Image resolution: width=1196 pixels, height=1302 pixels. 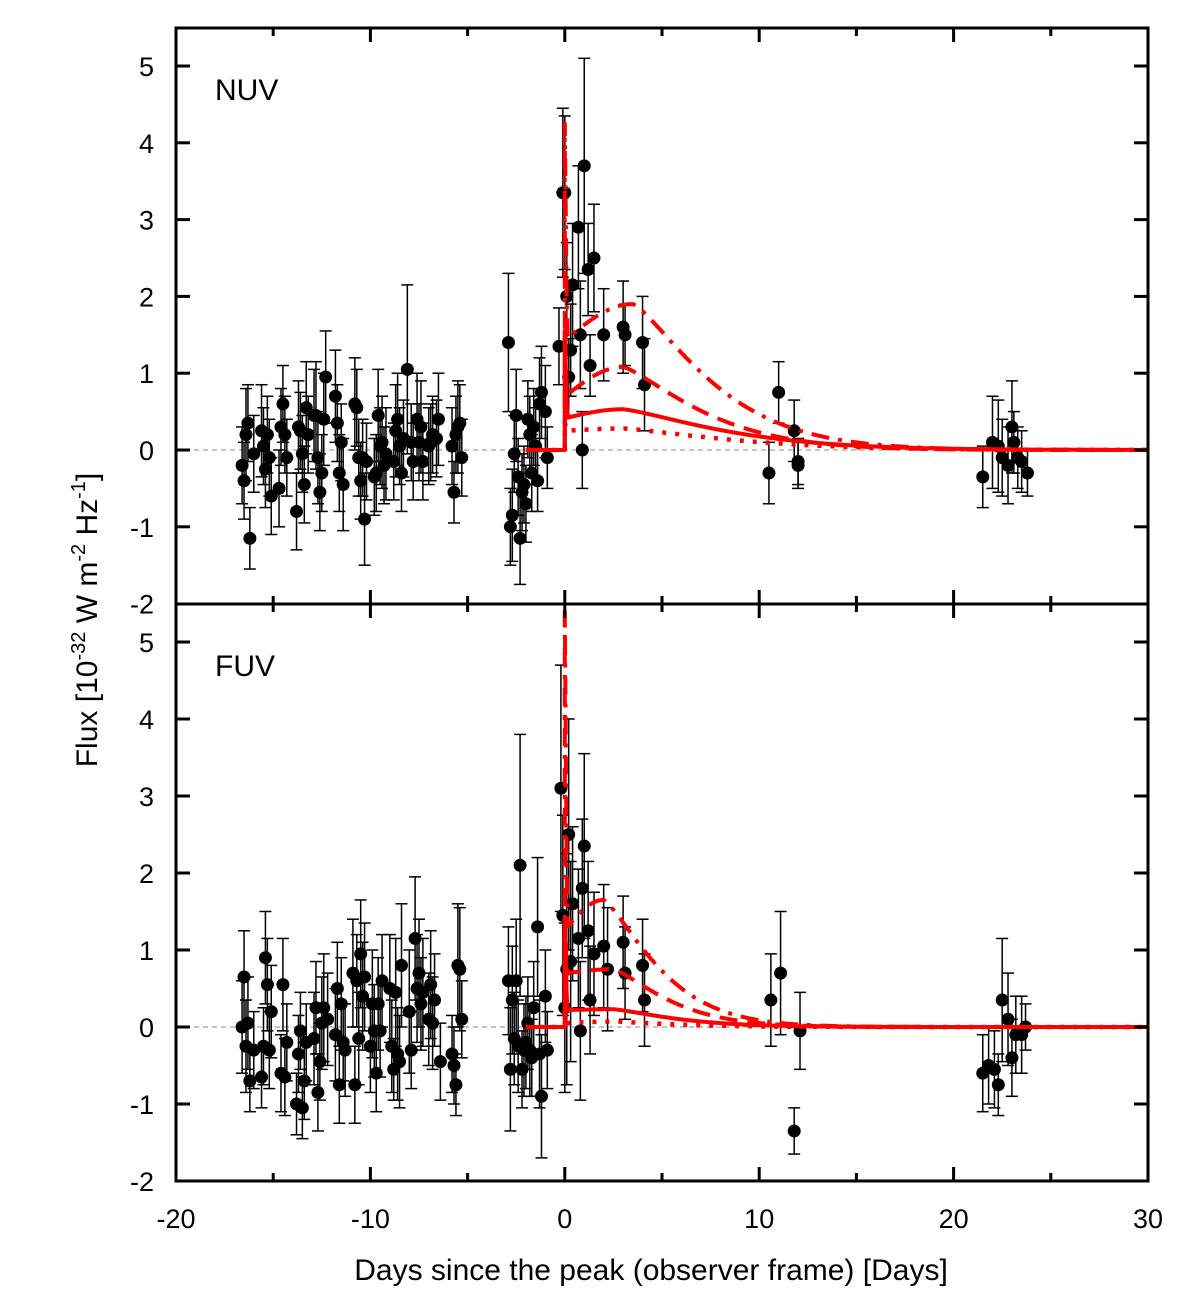 I want to click on model-curve-dashed, so click(x=836, y=390).